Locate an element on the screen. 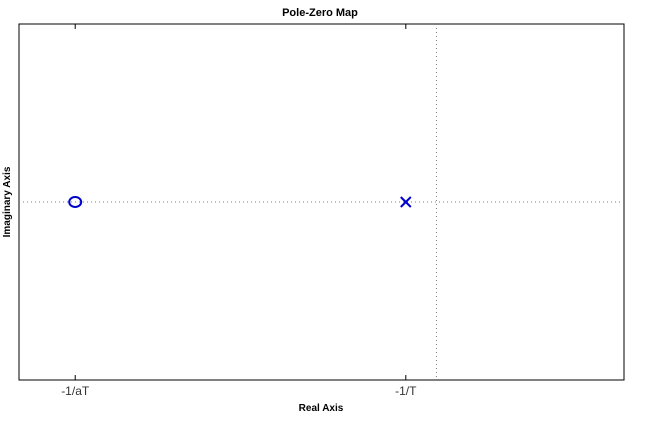 The width and height of the screenshot is (648, 421). x-axis-label: Real Axis is located at coordinates (321, 408).